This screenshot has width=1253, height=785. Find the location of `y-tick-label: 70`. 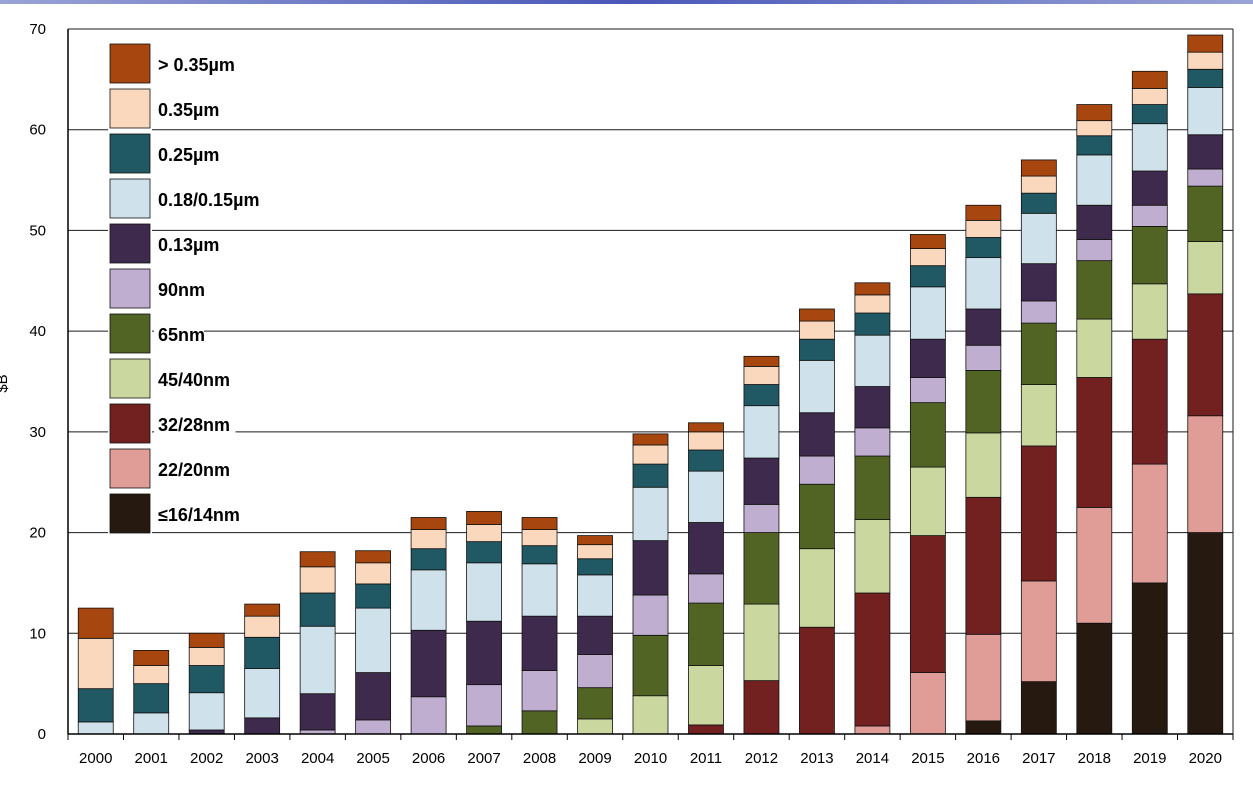

y-tick-label: 70 is located at coordinates (37, 29).